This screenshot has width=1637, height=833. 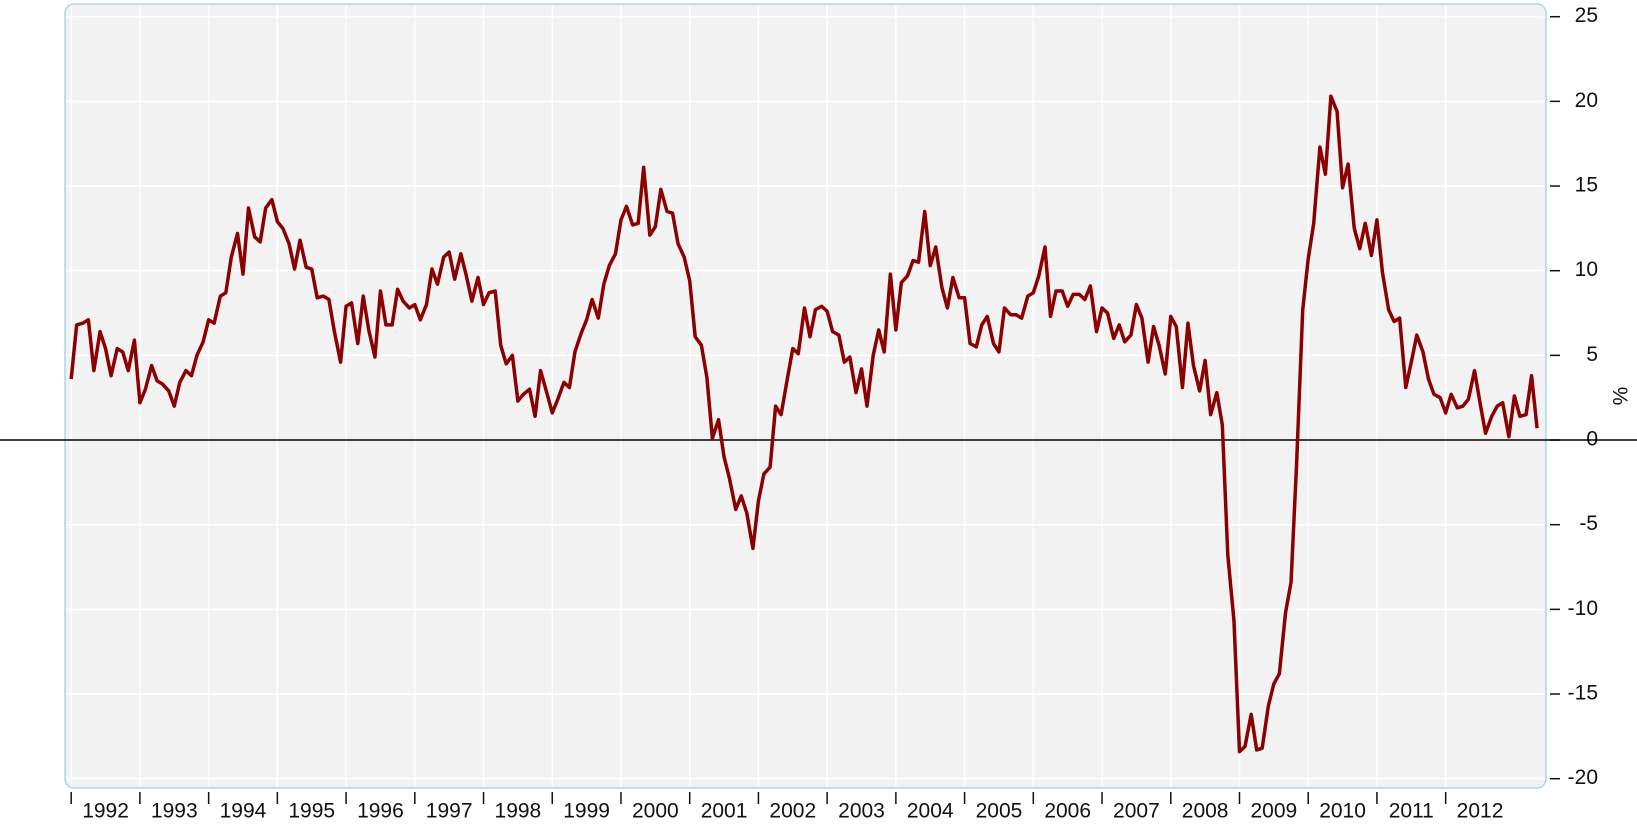 What do you see at coordinates (243, 811) in the screenshot?
I see `x-tick-label: 1994` at bounding box center [243, 811].